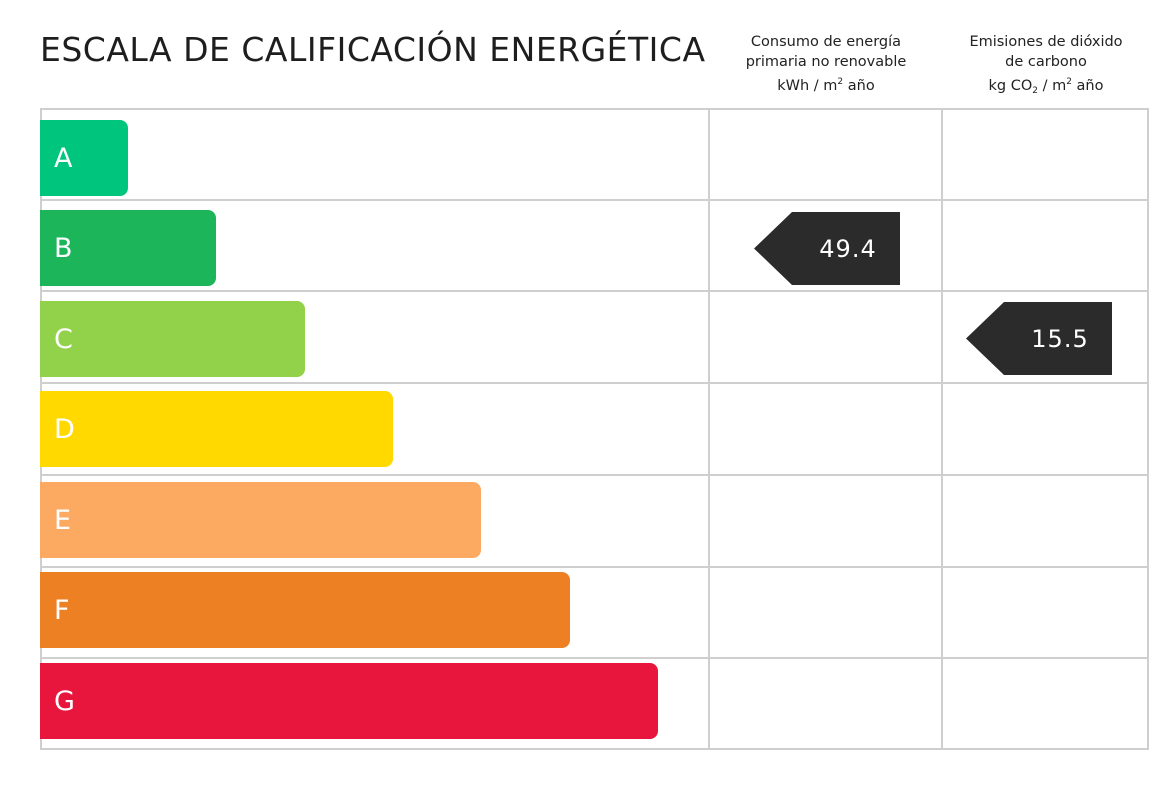 The width and height of the screenshot is (1170, 785). What do you see at coordinates (63, 158) in the screenshot?
I see `grade-label: A` at bounding box center [63, 158].